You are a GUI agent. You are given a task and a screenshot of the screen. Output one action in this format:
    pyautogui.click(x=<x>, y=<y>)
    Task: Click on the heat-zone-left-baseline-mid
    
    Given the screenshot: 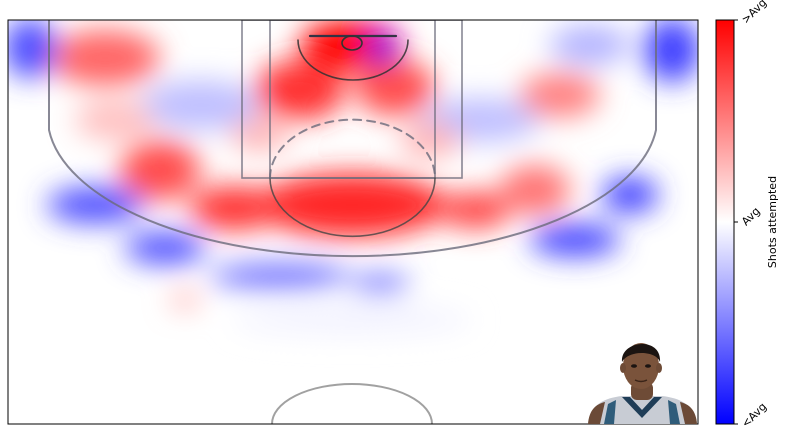 What is the action you would take?
    pyautogui.click(x=105, y=58)
    